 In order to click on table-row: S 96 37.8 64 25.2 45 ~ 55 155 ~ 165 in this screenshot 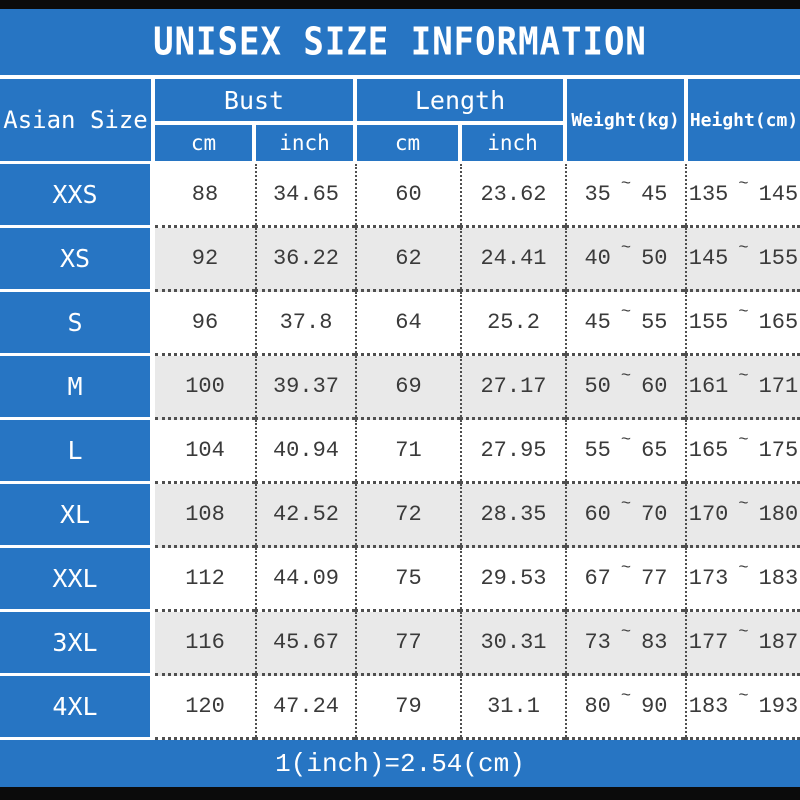, I will do `click(400, 324)`.